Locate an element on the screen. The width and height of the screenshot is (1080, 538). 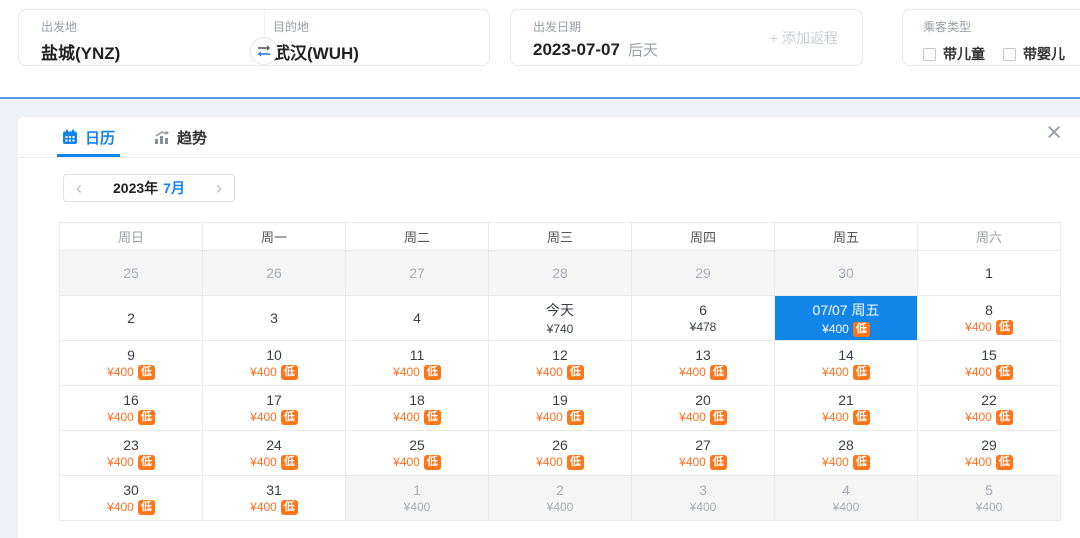
calendar-cell: 20 ¥400 低 is located at coordinates (703, 408).